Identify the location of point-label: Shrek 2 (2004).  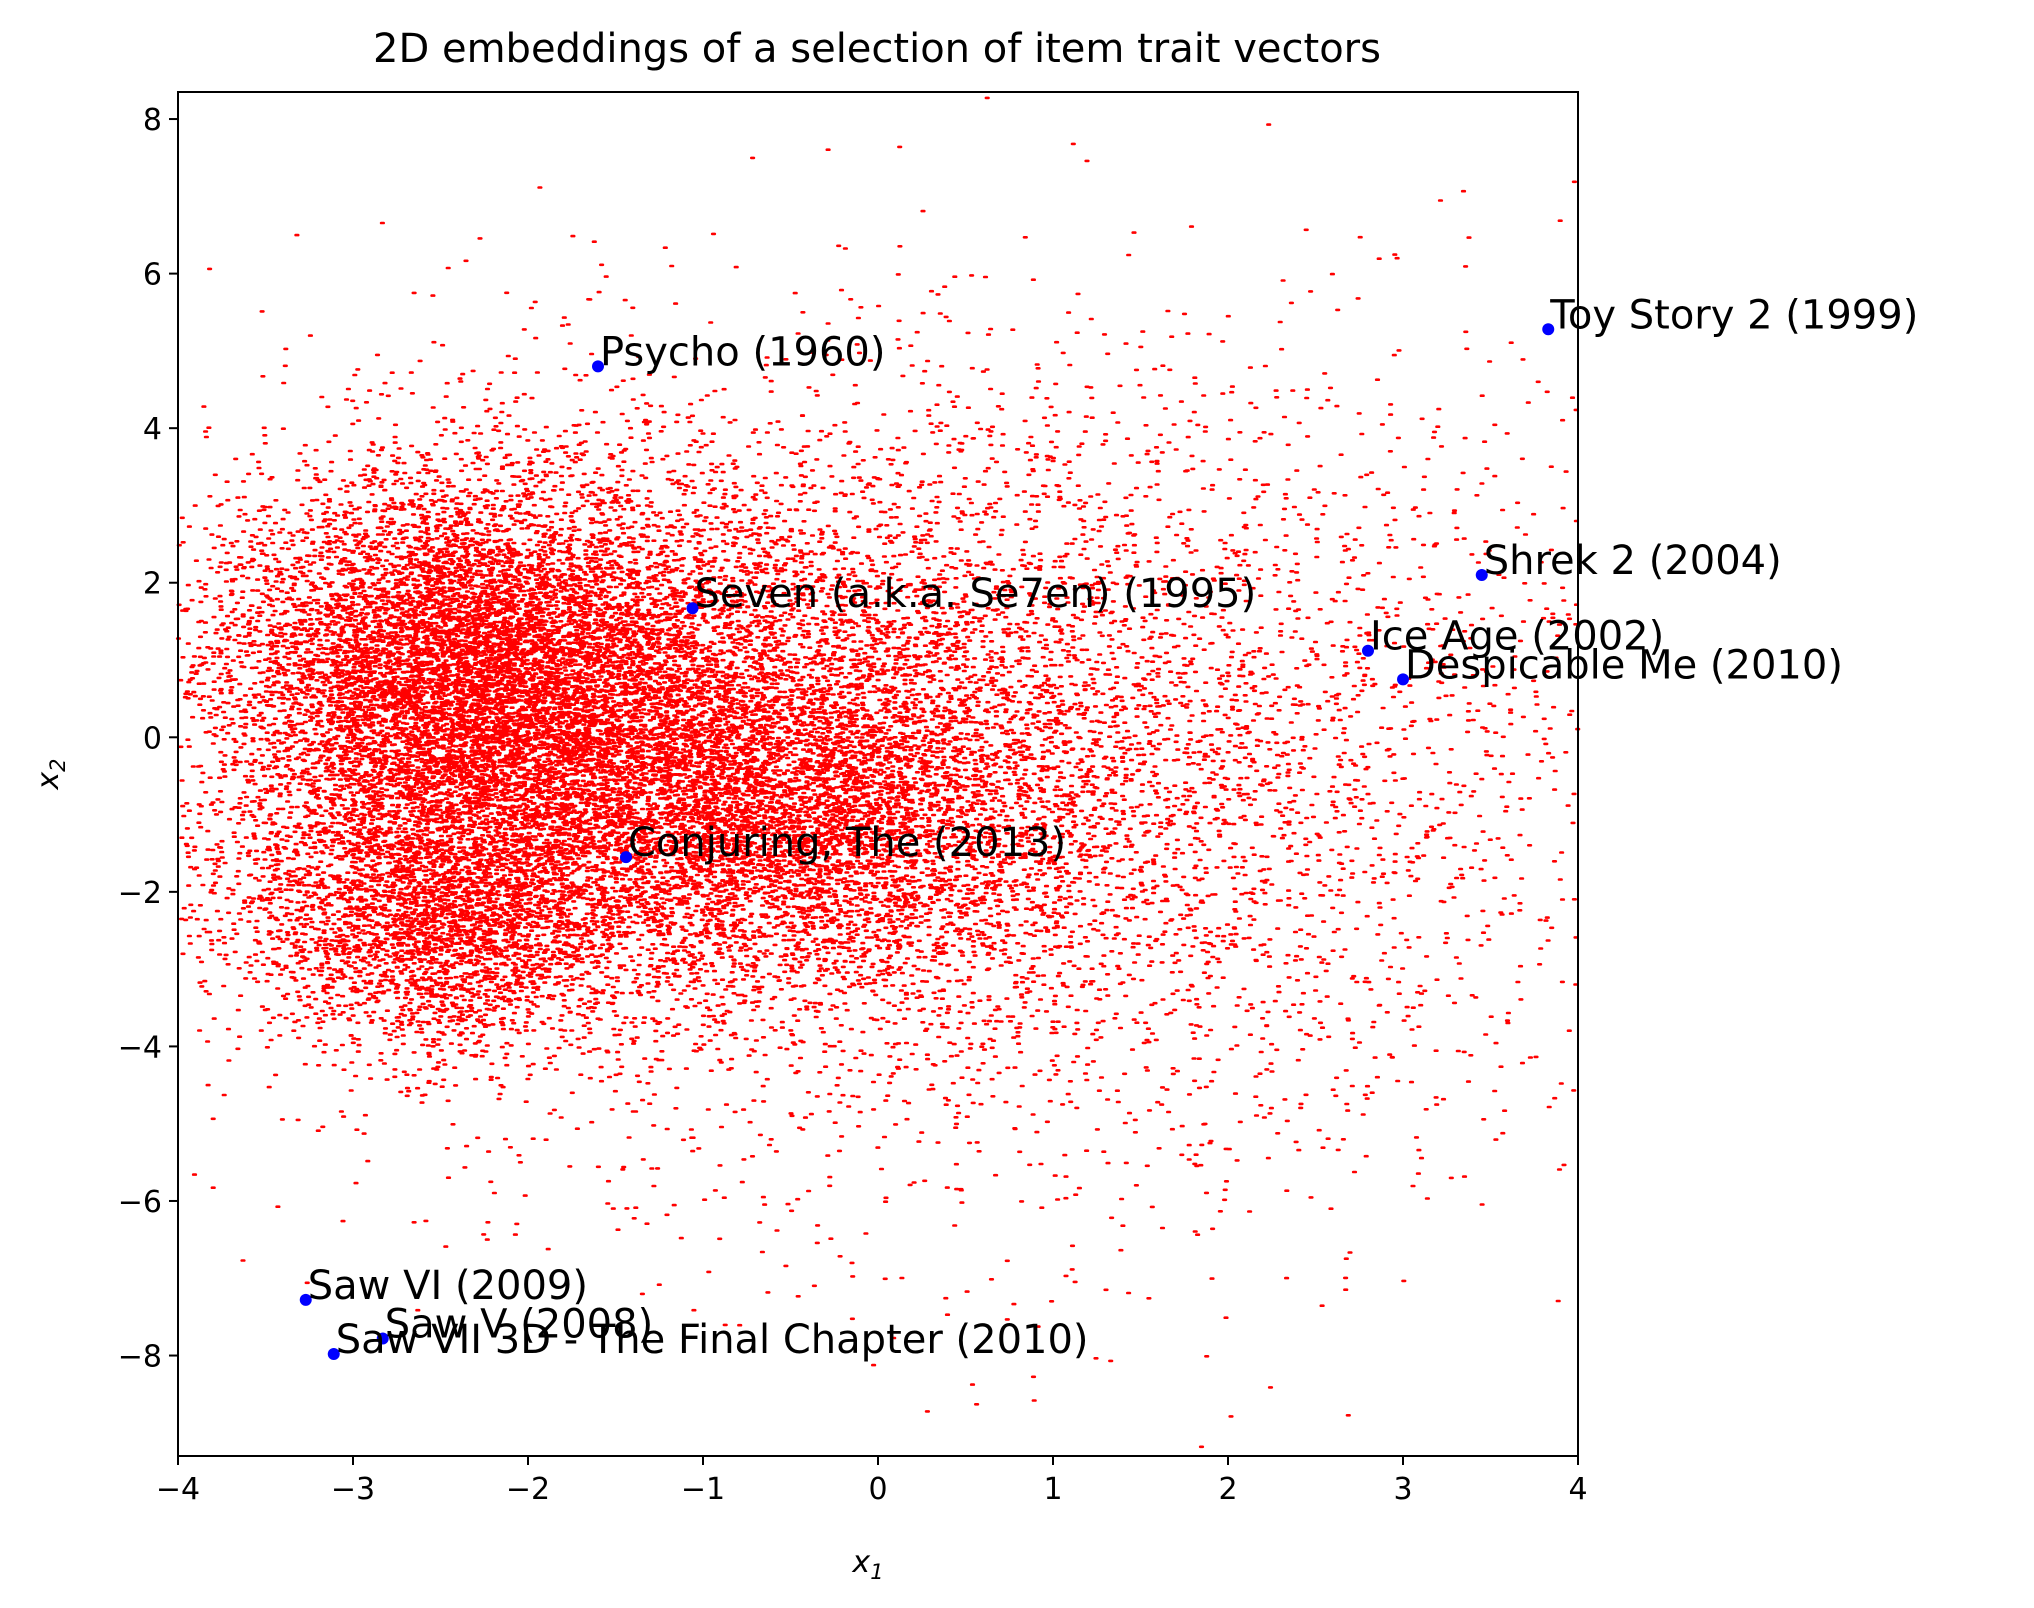
(1633, 561).